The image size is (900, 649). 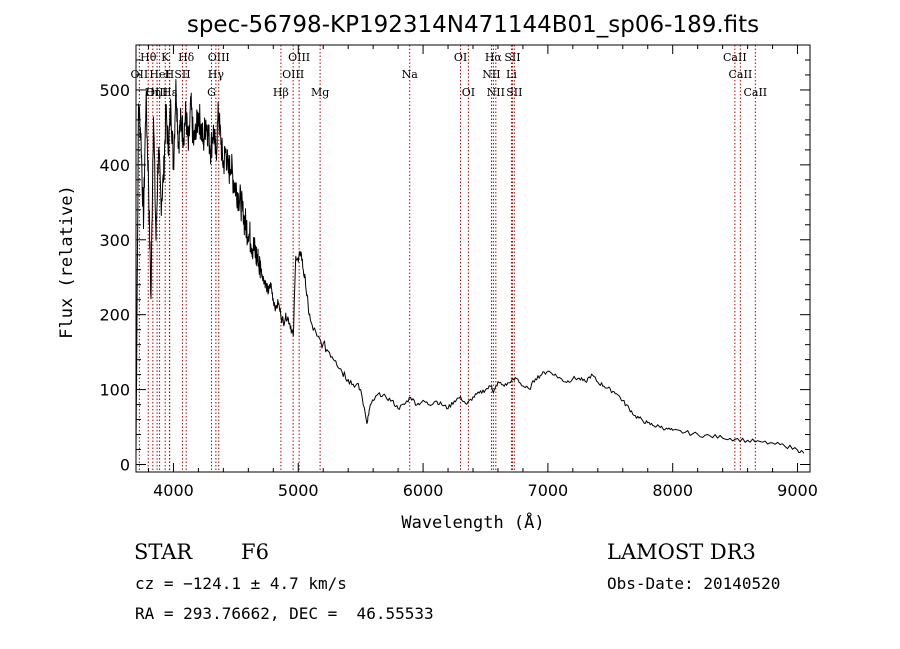 What do you see at coordinates (281, 92) in the screenshot?
I see `line-marker-label: Hβ` at bounding box center [281, 92].